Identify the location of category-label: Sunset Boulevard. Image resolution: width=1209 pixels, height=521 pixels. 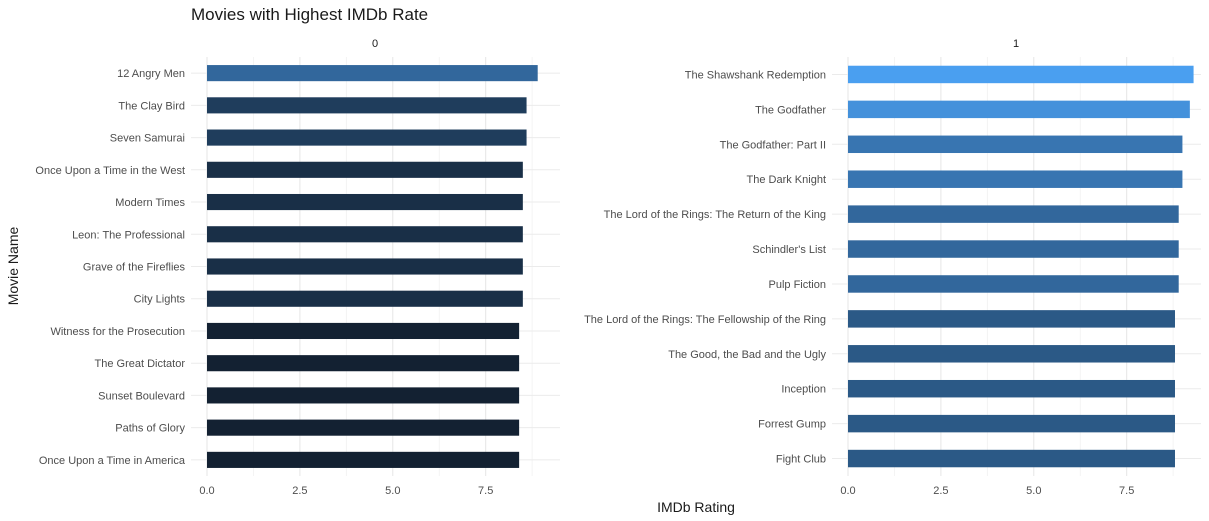
(141, 396).